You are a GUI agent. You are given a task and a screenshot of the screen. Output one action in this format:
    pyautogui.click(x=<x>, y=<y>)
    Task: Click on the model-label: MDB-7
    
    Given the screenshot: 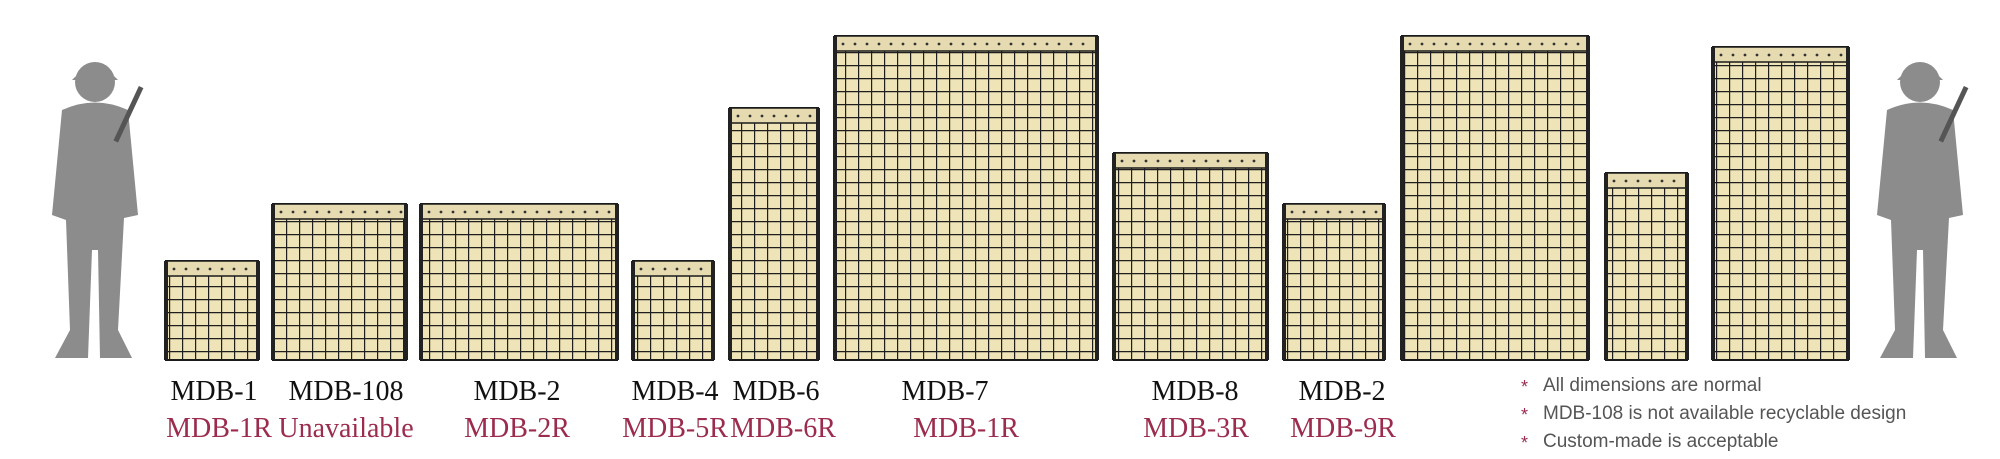 What is the action you would take?
    pyautogui.click(x=944, y=391)
    